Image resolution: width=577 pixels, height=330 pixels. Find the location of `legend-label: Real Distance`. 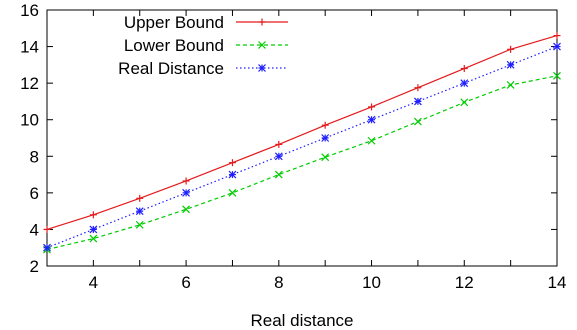

legend-label: Real Distance is located at coordinates (171, 68).